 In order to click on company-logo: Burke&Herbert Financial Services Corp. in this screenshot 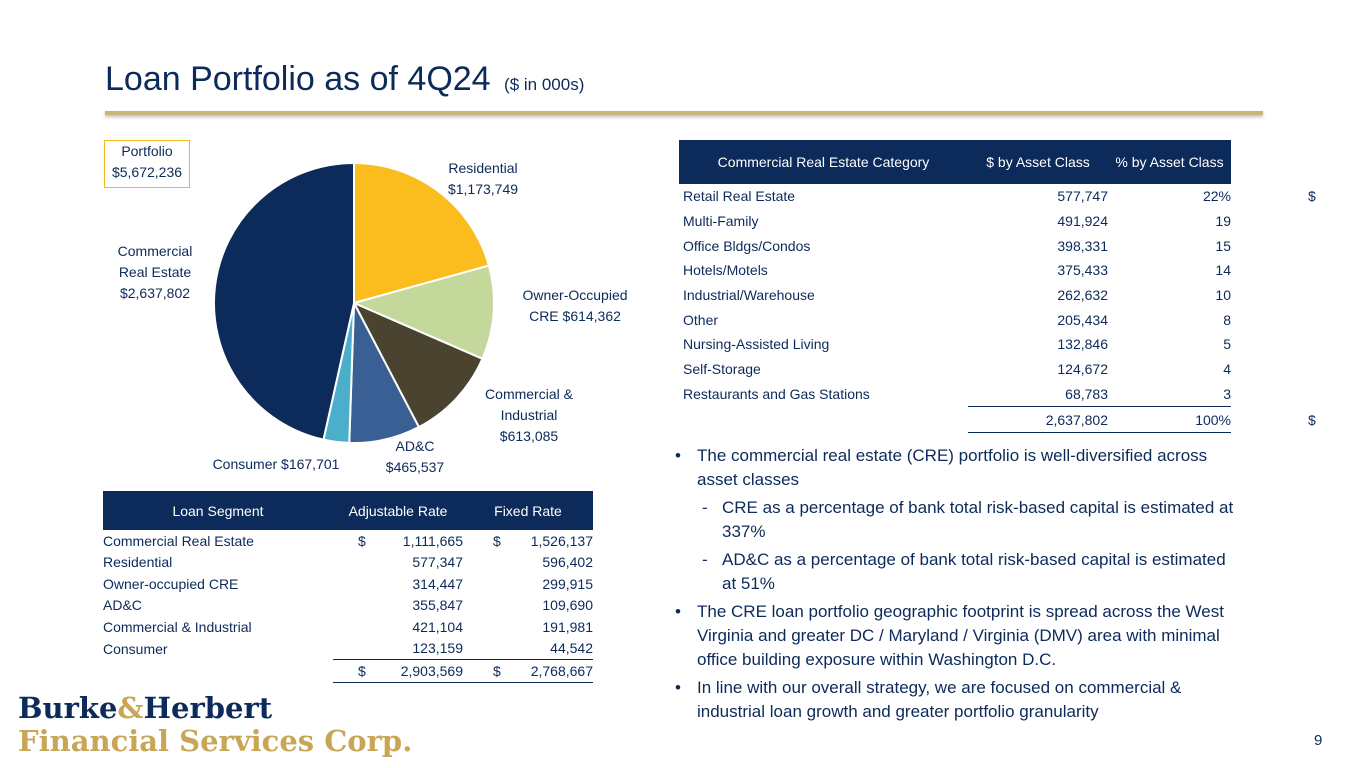, I will do `click(215, 725)`.